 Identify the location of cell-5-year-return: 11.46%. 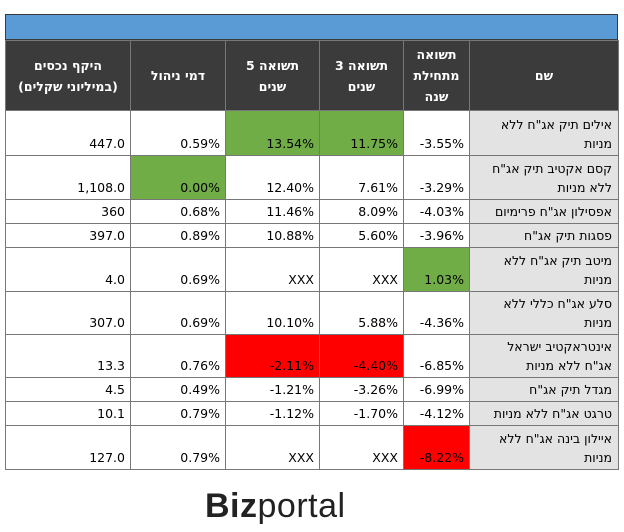
(272, 211).